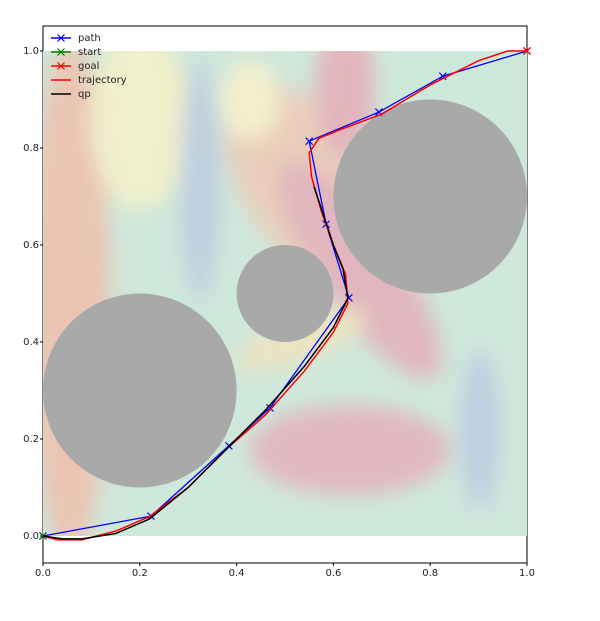  Describe the element at coordinates (527, 573) in the screenshot. I see `x-tick-label: 1.0` at that location.